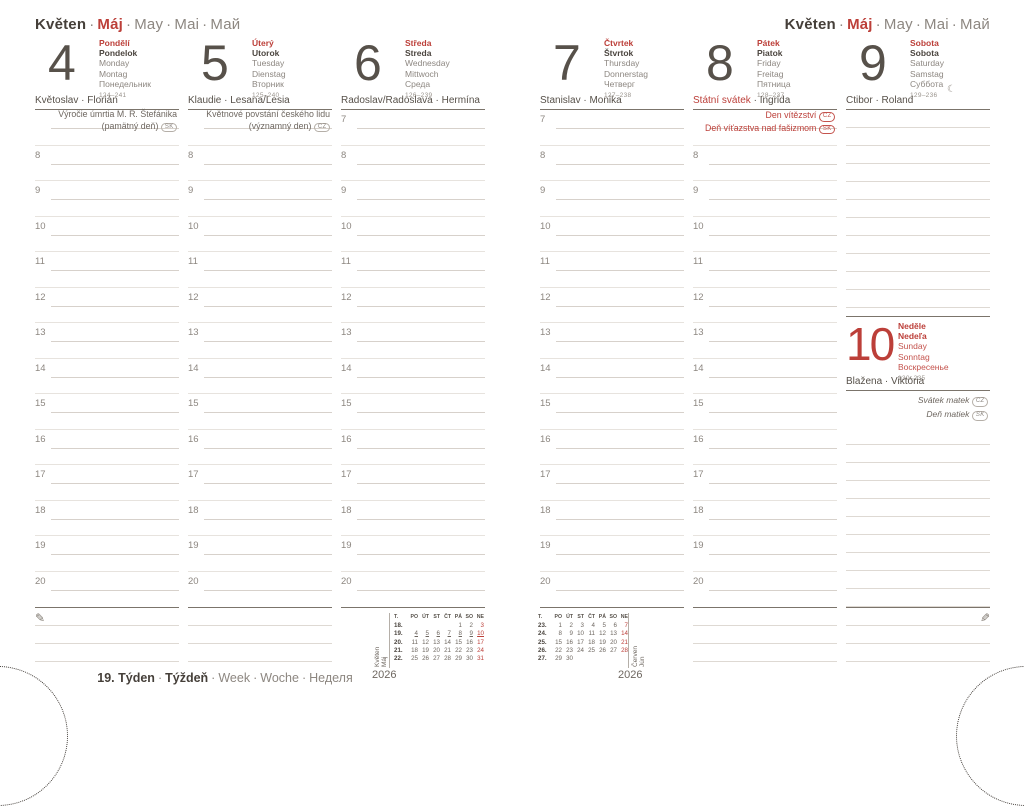 This screenshot has width=1024, height=806. Describe the element at coordinates (581, 100) in the screenshot. I see `name-day: Stanislav · Monika` at that location.